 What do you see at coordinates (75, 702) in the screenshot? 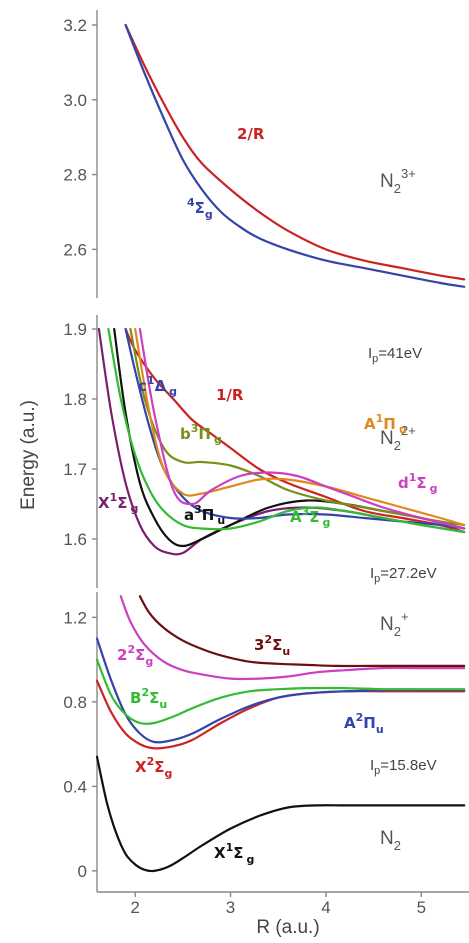
I see `bot-ytick-label-1: 0.8` at bounding box center [75, 702].